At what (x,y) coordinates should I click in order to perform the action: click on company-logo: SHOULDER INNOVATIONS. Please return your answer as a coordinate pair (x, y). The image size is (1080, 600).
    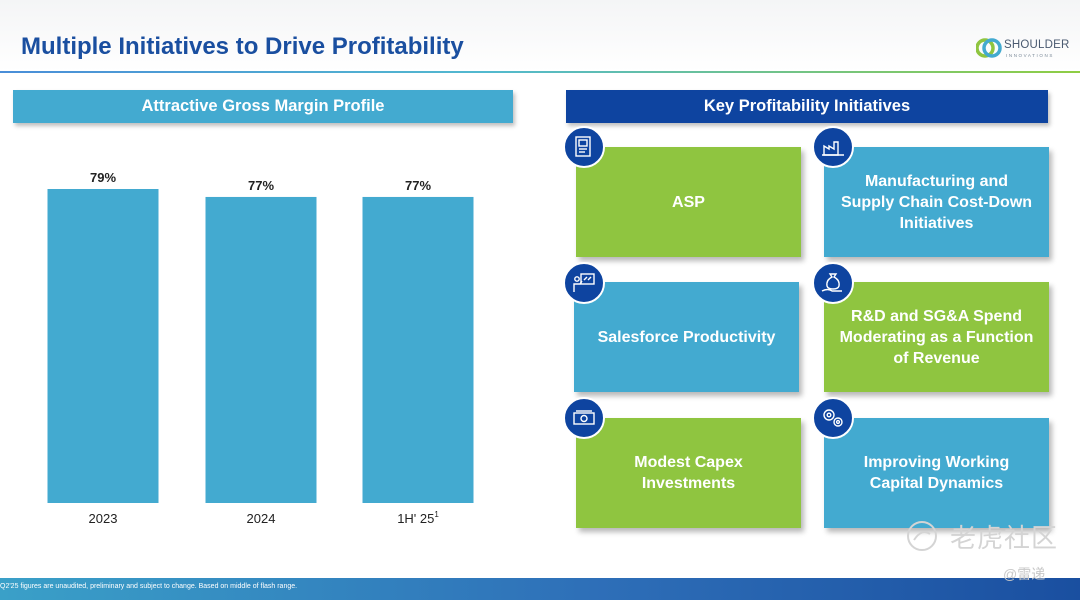
    Looking at the image, I should click on (1026, 49).